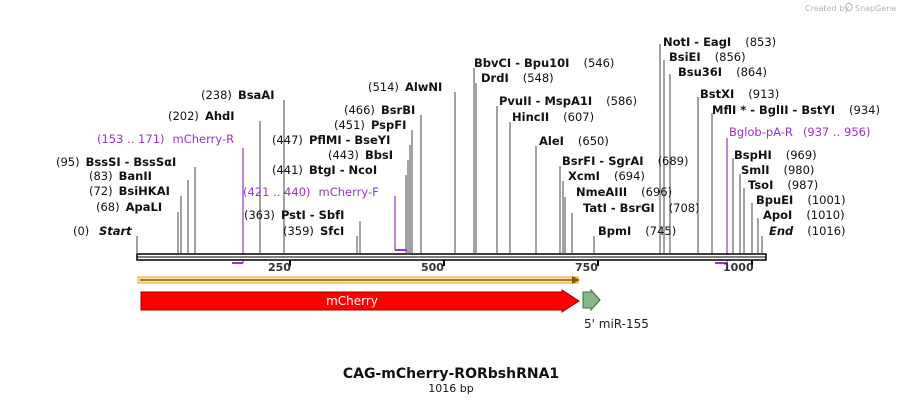  What do you see at coordinates (331, 140) in the screenshot?
I see `site-pflmi-bseyi: (447) PflMI - BseYI` at bounding box center [331, 140].